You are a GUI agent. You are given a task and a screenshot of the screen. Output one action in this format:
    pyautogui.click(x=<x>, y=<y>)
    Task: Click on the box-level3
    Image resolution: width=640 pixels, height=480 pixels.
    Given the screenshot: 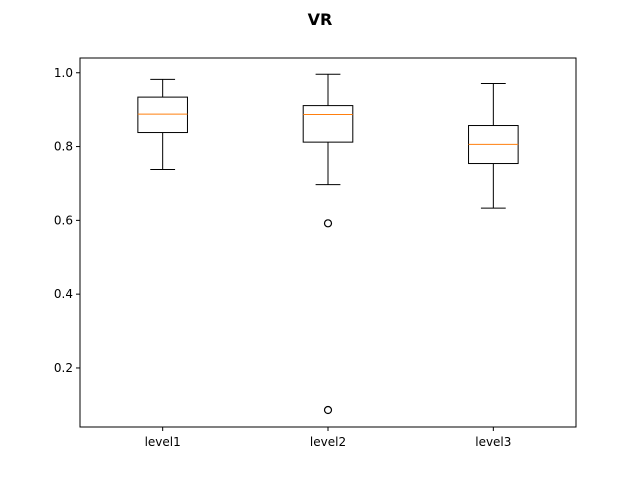 What is the action you would take?
    pyautogui.click(x=493, y=145)
    